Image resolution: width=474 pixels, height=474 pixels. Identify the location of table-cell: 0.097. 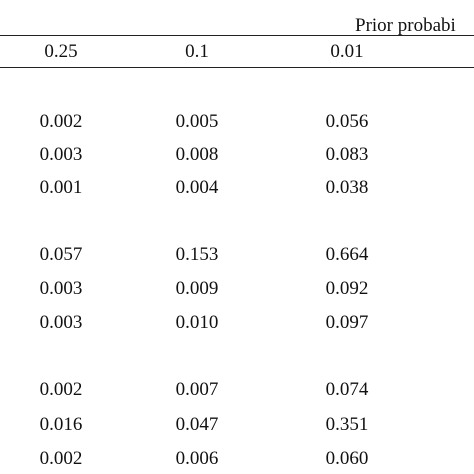
(347, 322).